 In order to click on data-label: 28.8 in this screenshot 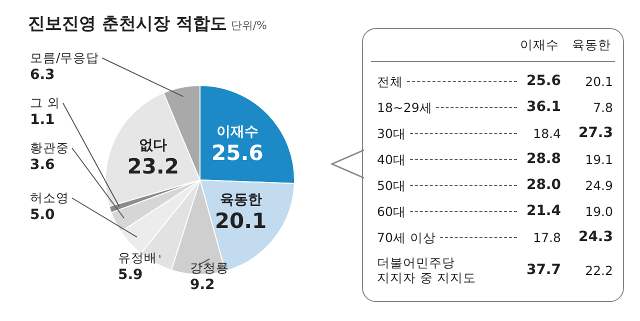, I will do `click(543, 159)`.